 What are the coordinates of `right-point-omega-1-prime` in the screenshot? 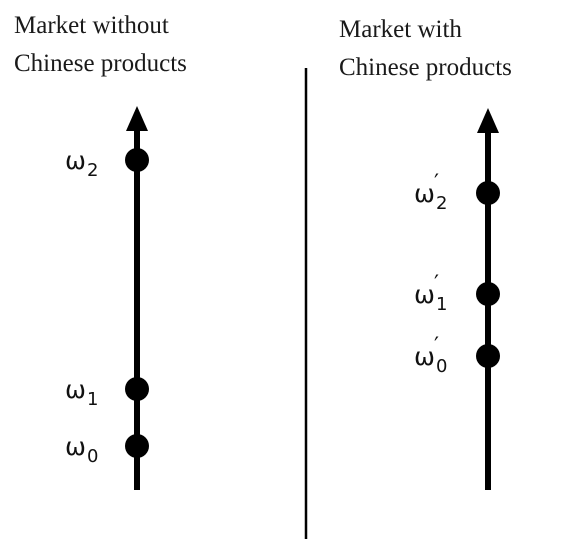 It's located at (488, 294).